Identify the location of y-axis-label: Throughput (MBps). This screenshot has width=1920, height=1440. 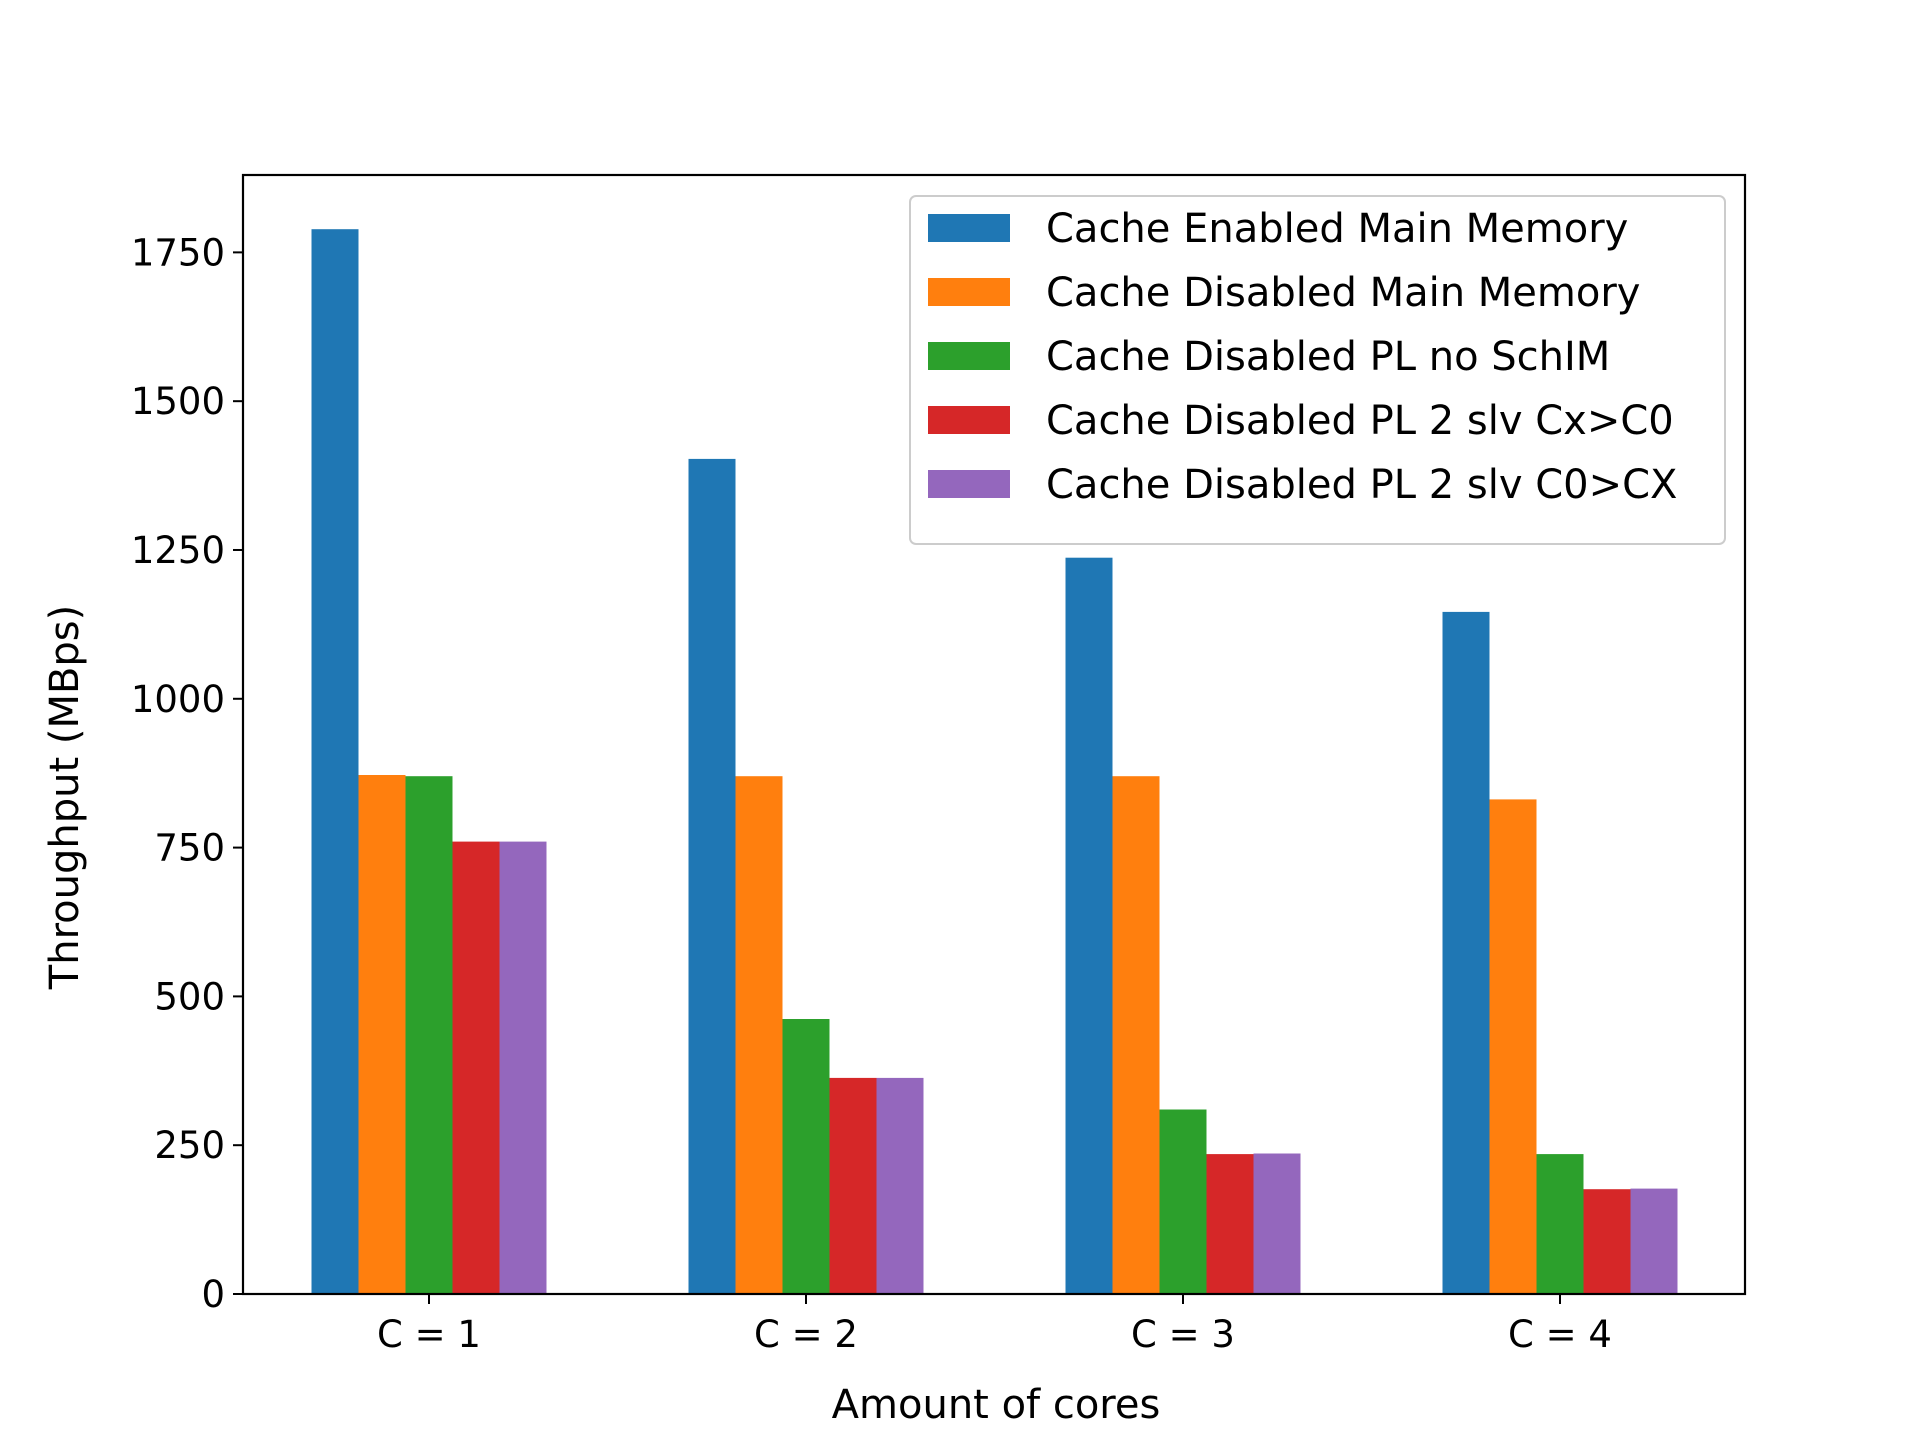
(65, 797).